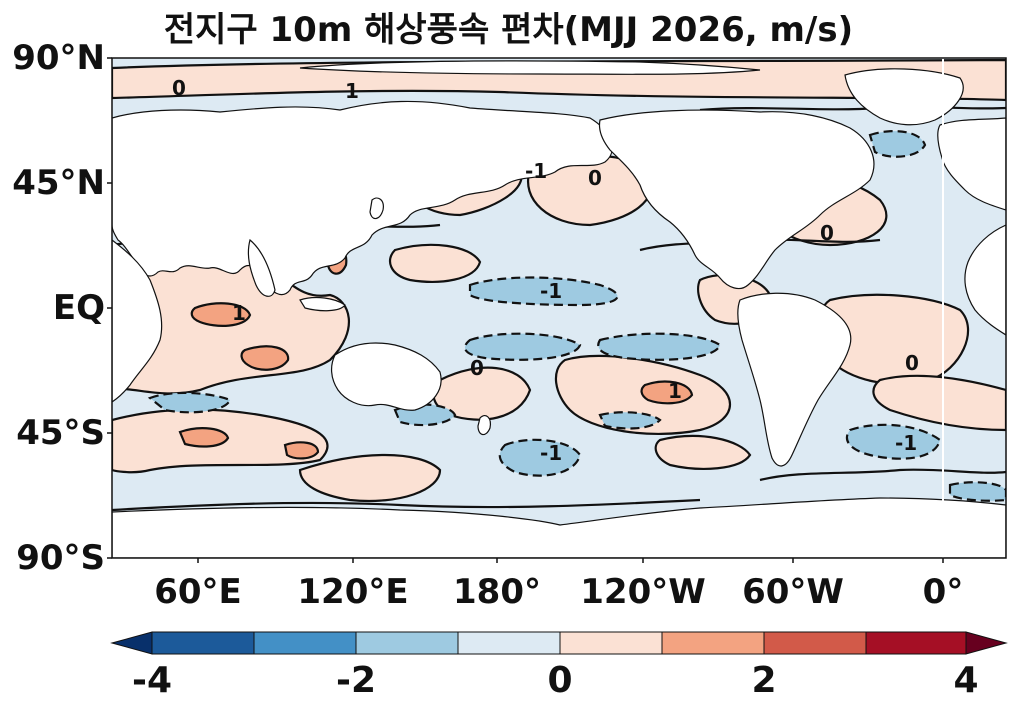 The image size is (1017, 715). What do you see at coordinates (560, 680) in the screenshot?
I see `colorbar-tick-label: 0` at bounding box center [560, 680].